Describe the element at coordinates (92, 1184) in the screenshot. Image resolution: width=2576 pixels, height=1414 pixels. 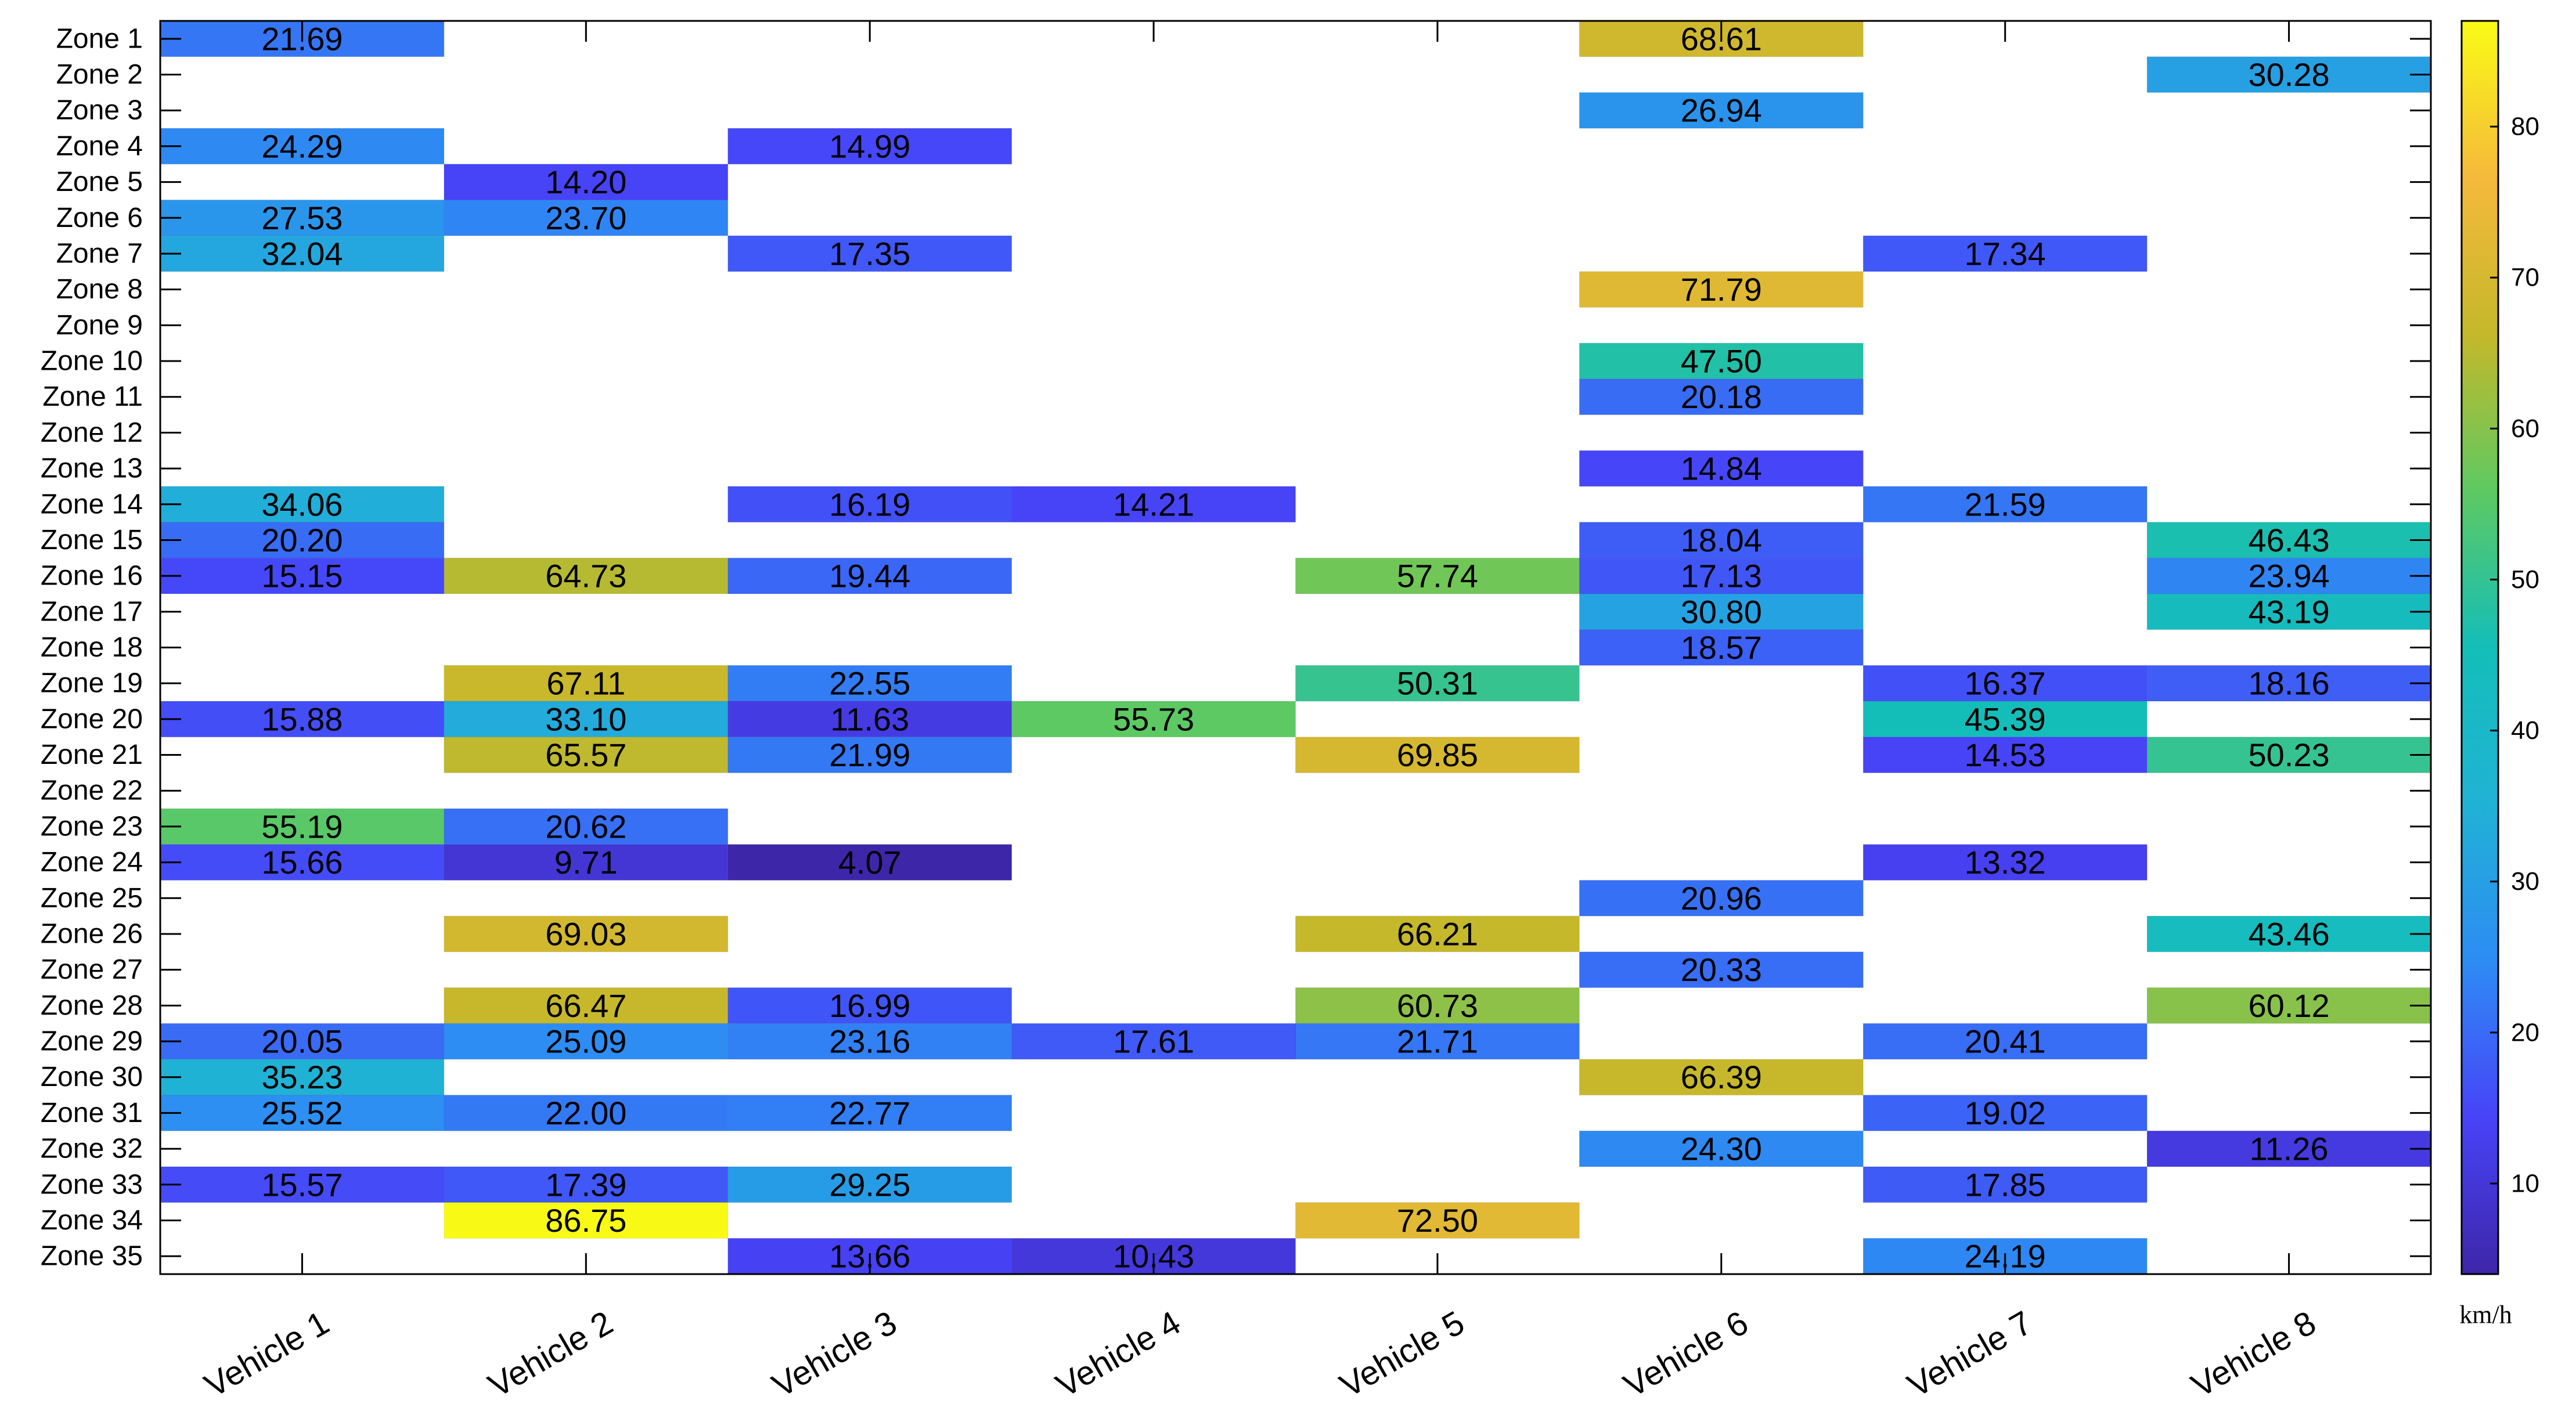
I see `y-tick-label: Zone 33` at that location.